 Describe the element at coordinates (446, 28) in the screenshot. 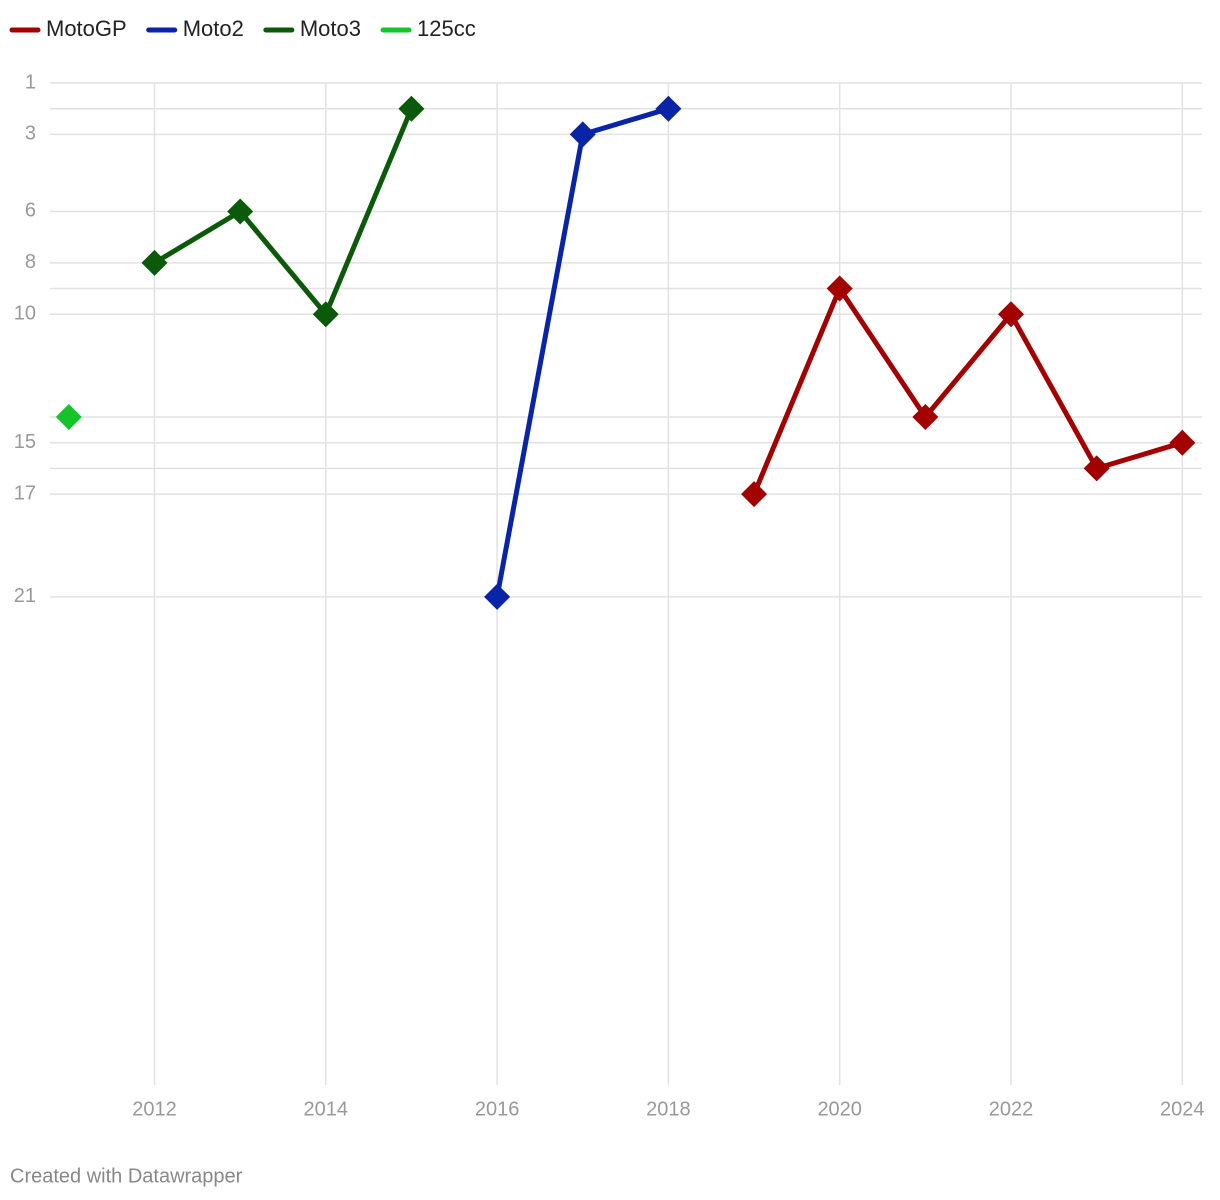

I see `legend-label: 125cc` at that location.